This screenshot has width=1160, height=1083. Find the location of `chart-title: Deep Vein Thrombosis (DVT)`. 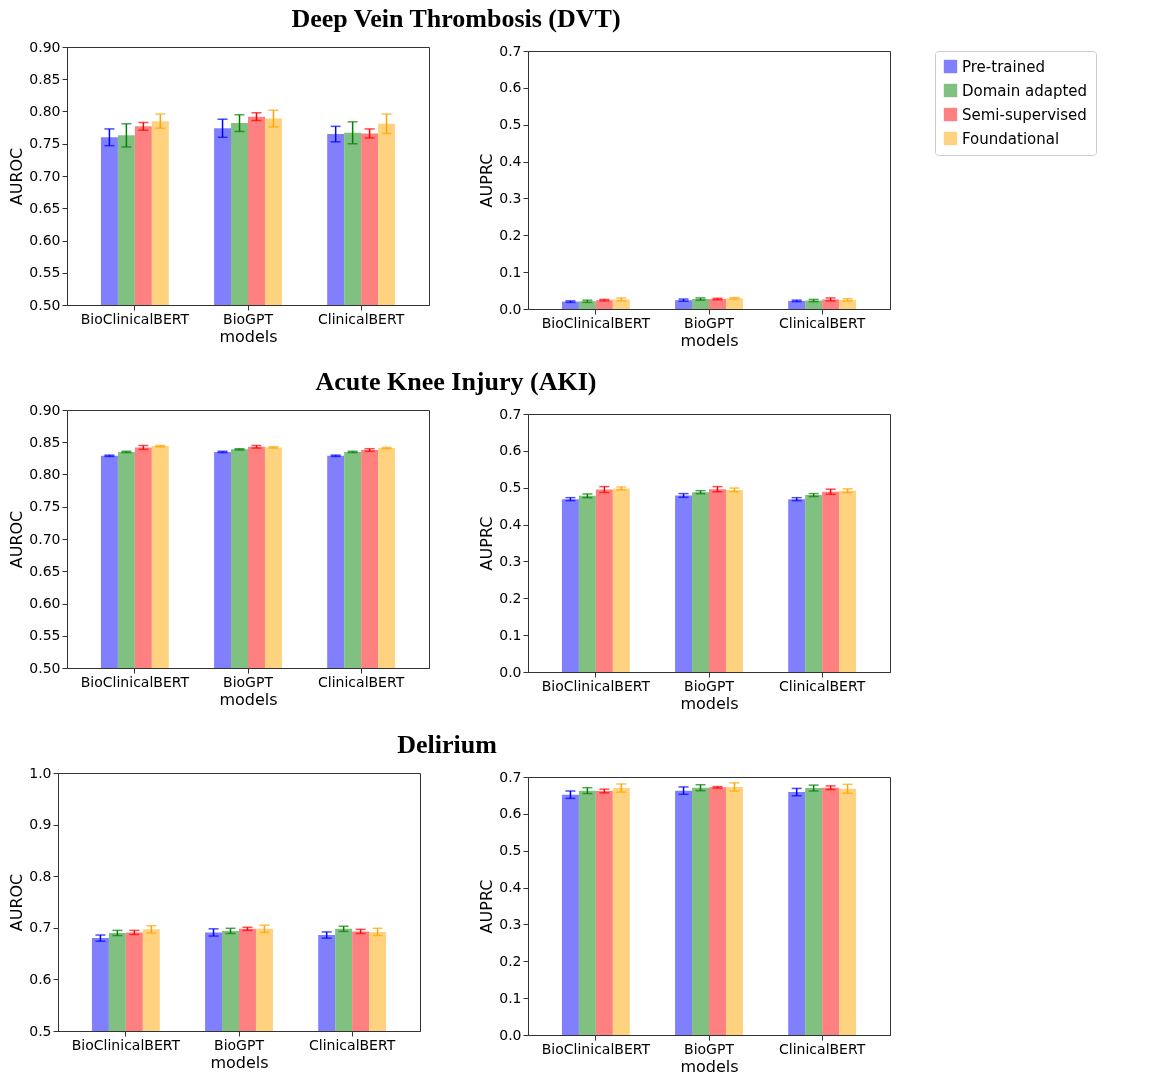

chart-title: Deep Vein Thrombosis (DVT) is located at coordinates (456, 18).